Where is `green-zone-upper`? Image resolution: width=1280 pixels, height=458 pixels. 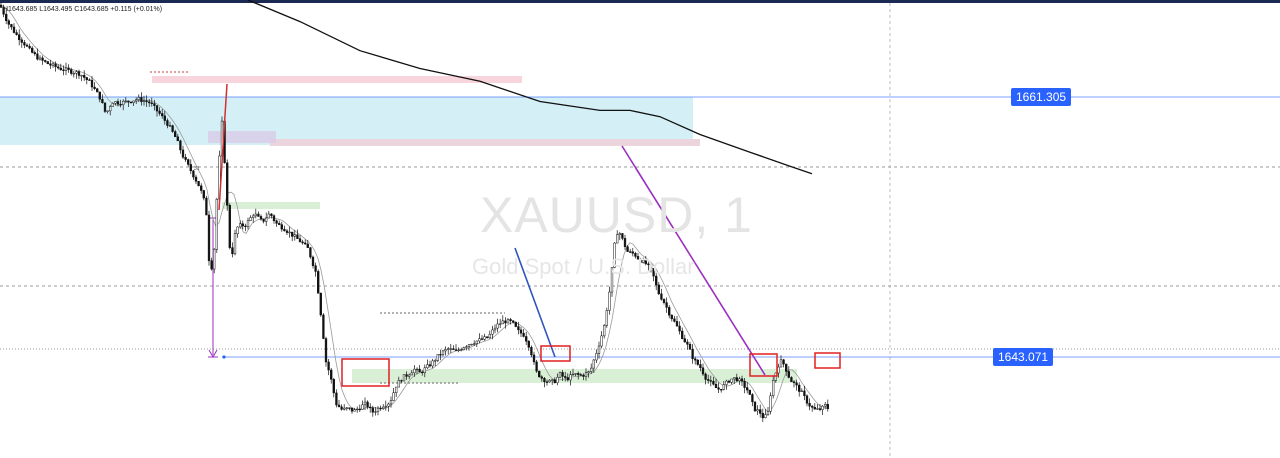 green-zone-upper is located at coordinates (271, 205).